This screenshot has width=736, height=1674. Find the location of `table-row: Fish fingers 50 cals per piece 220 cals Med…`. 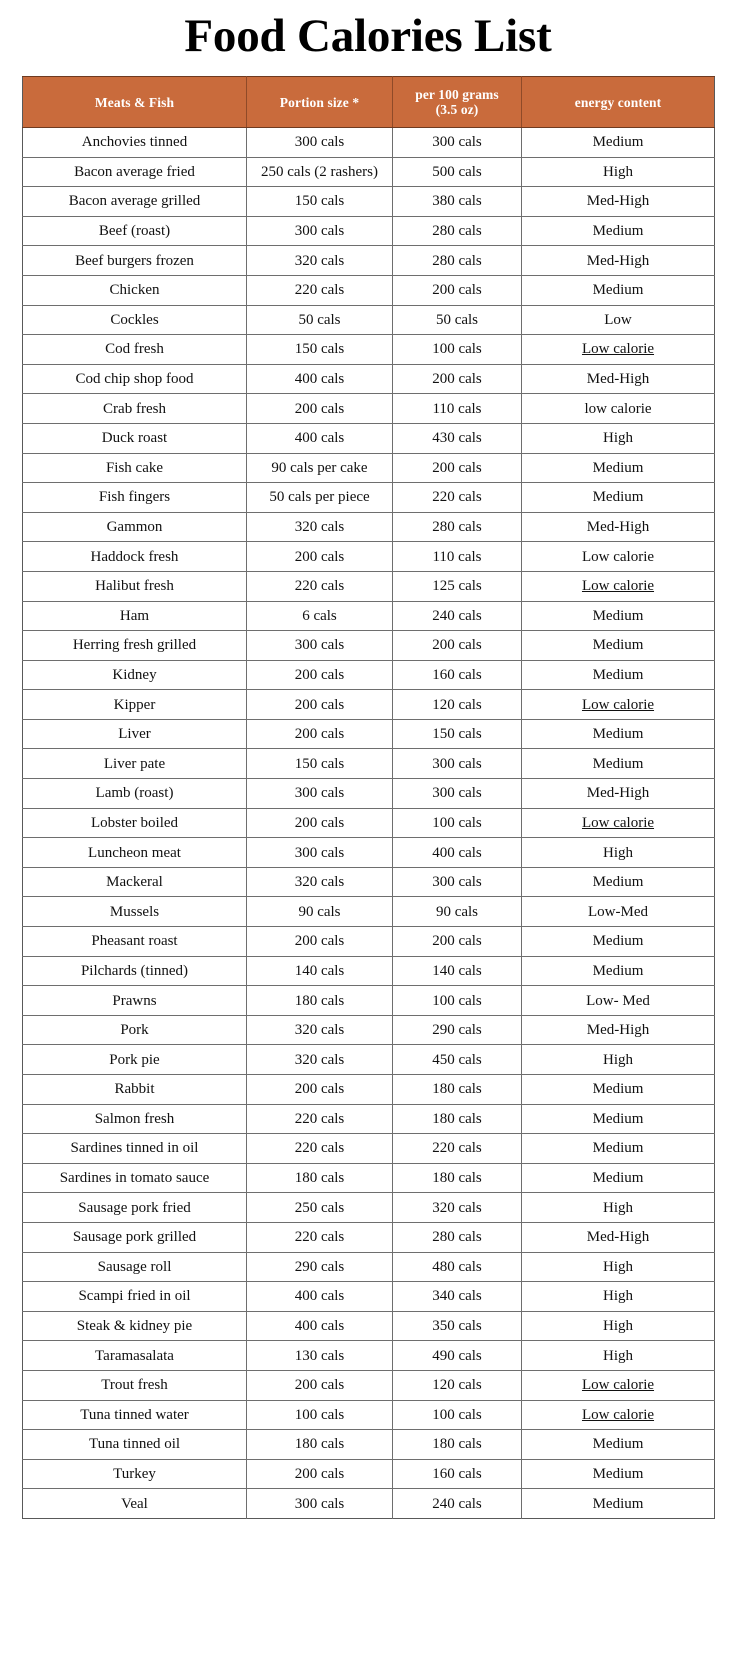

table-row: Fish fingers 50 cals per piece 220 cals Med… is located at coordinates (368, 497).